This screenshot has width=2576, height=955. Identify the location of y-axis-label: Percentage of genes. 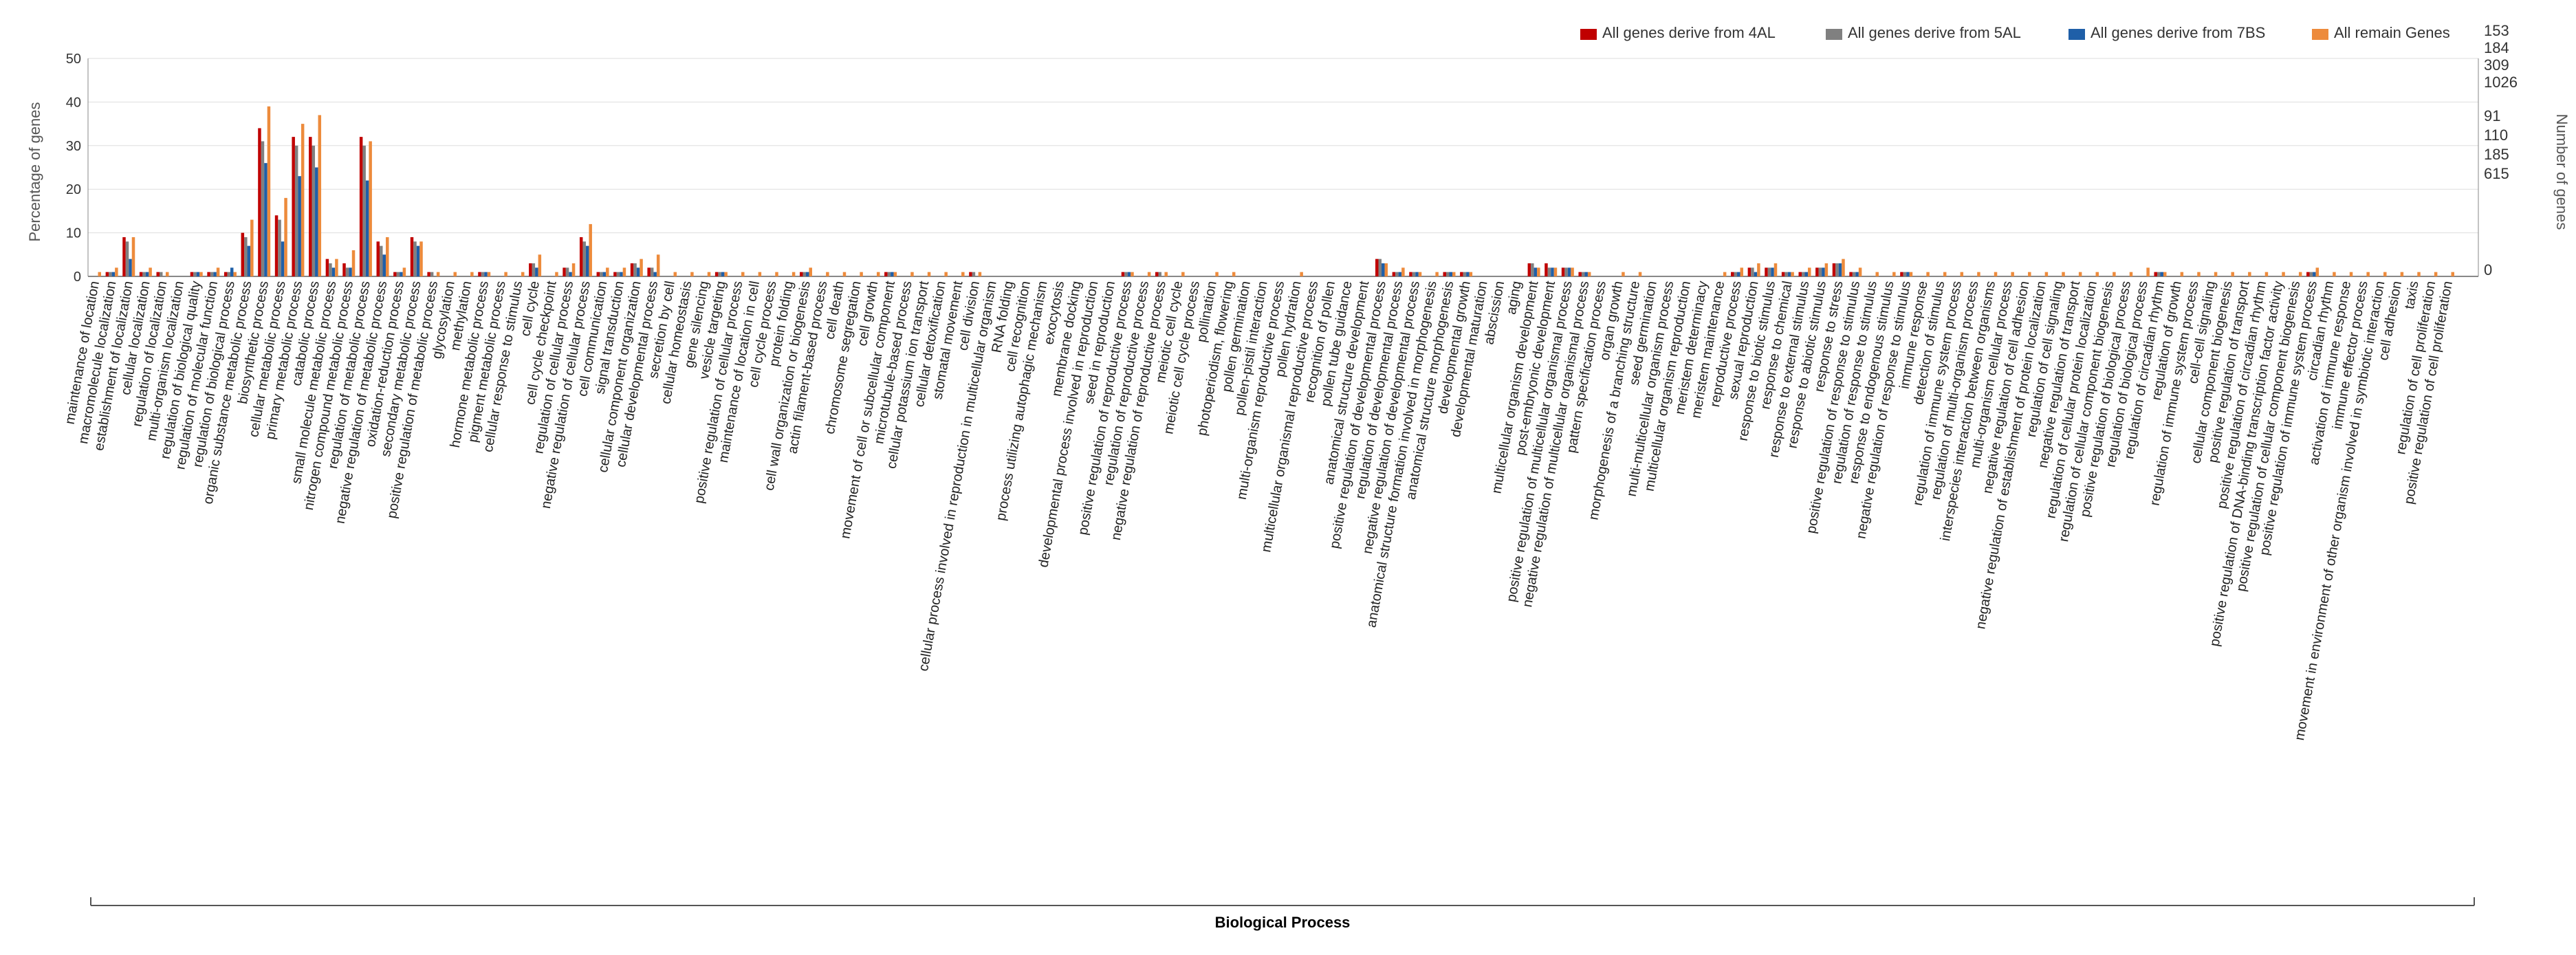
(34, 171).